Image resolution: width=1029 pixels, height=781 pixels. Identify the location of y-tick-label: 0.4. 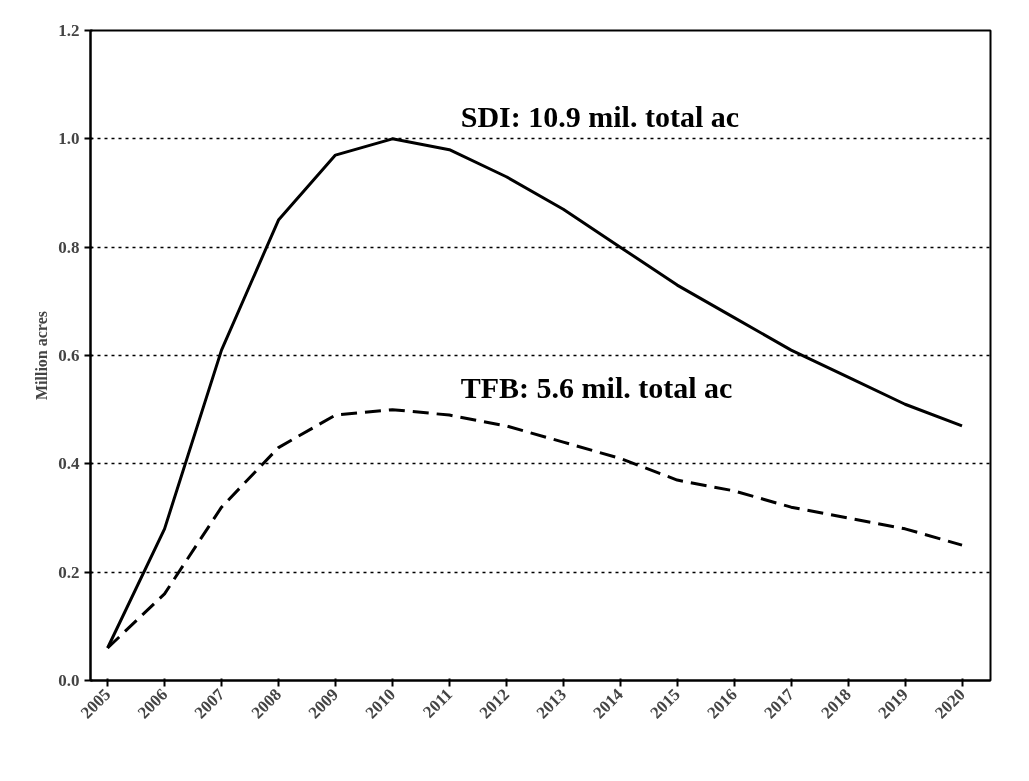
(69, 464).